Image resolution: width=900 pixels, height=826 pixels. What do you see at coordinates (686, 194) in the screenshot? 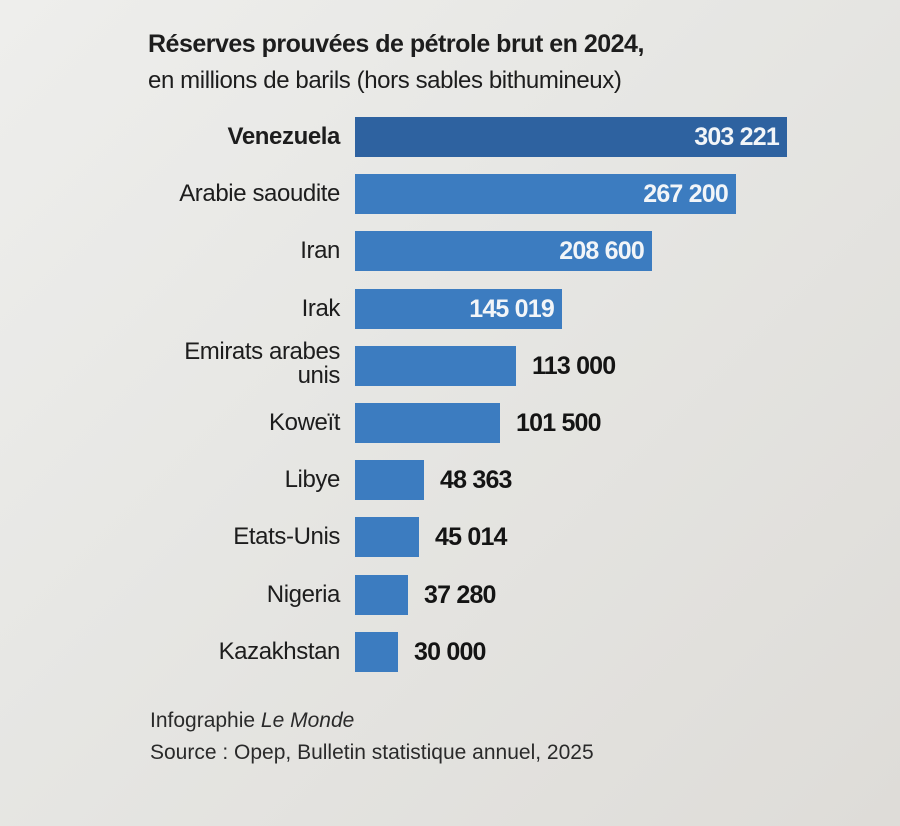
I see `value-label: 267 200` at bounding box center [686, 194].